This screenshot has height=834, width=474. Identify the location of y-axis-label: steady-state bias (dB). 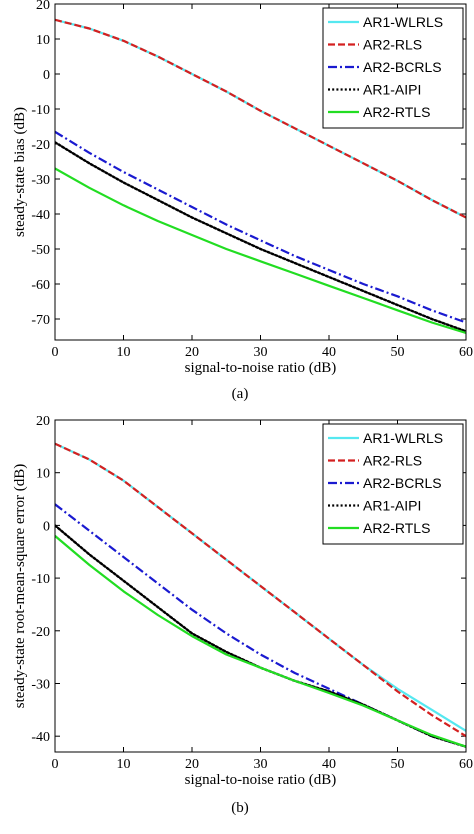
(20, 172).